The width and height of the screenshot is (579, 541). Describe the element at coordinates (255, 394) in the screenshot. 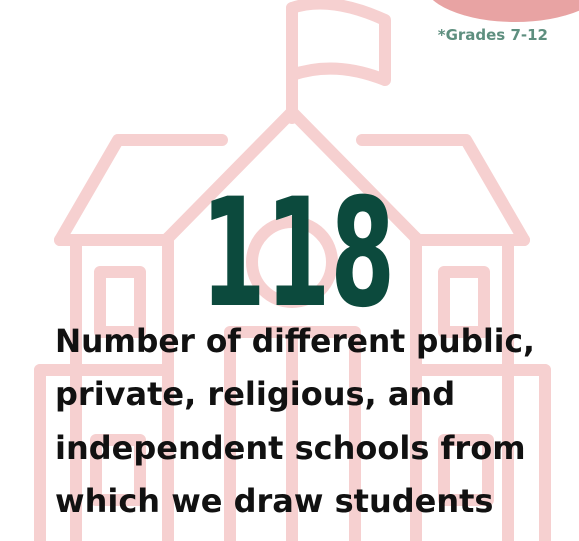

I see `description-line: private, religious, and` at that location.